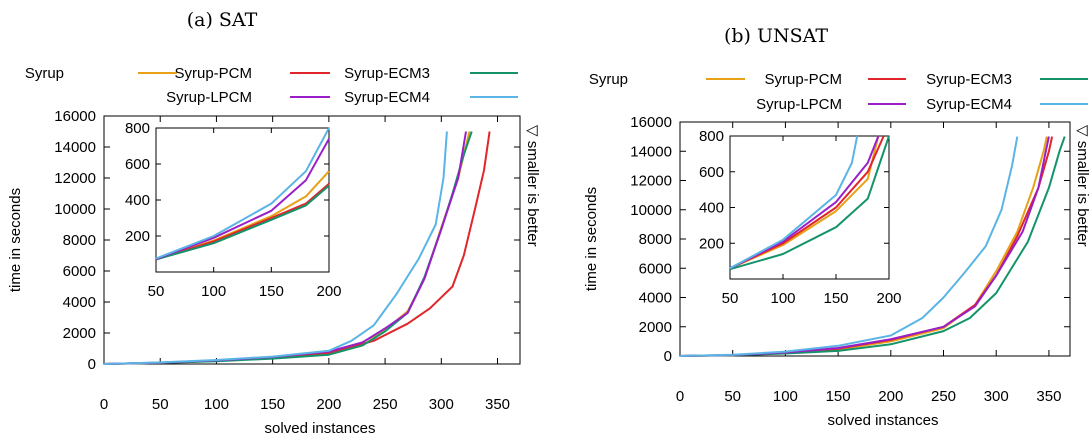 The image size is (1091, 439). Describe the element at coordinates (776, 36) in the screenshot. I see `chart-caption: (b) UNSAT` at that location.